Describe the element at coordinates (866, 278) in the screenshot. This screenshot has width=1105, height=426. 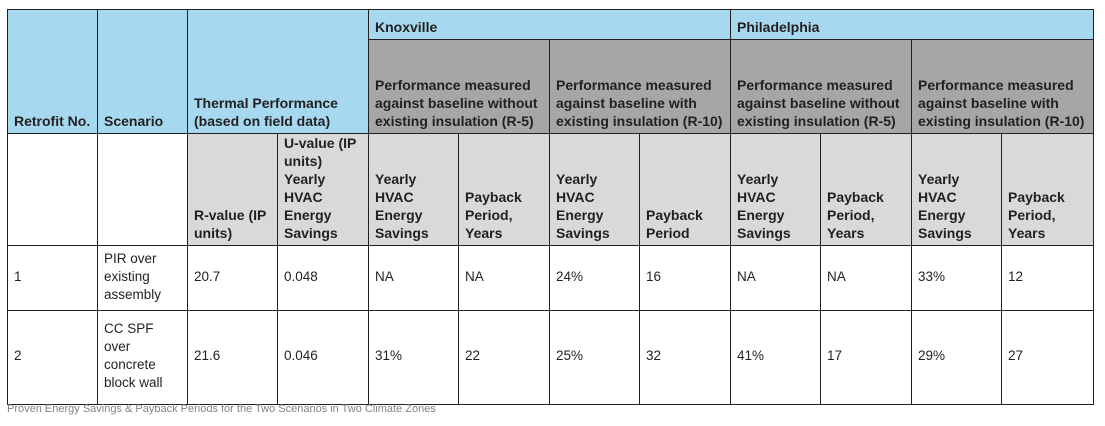
I see `cell-phil-r5-payback: NA` at that location.